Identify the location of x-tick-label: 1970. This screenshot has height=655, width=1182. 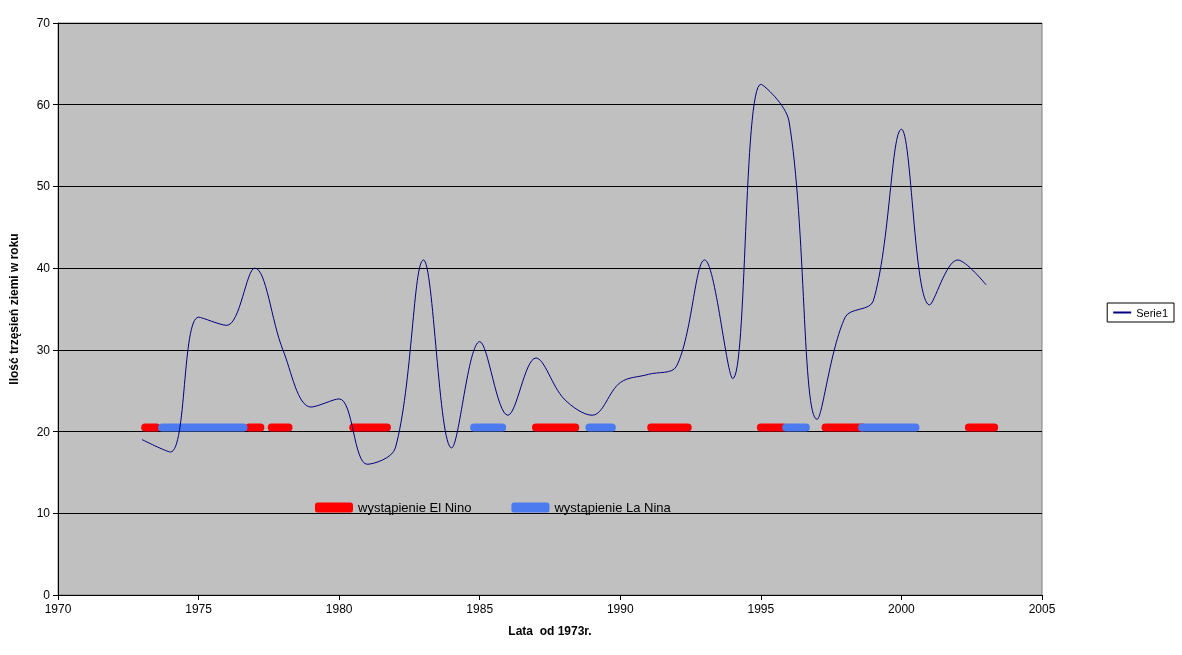
(58, 609).